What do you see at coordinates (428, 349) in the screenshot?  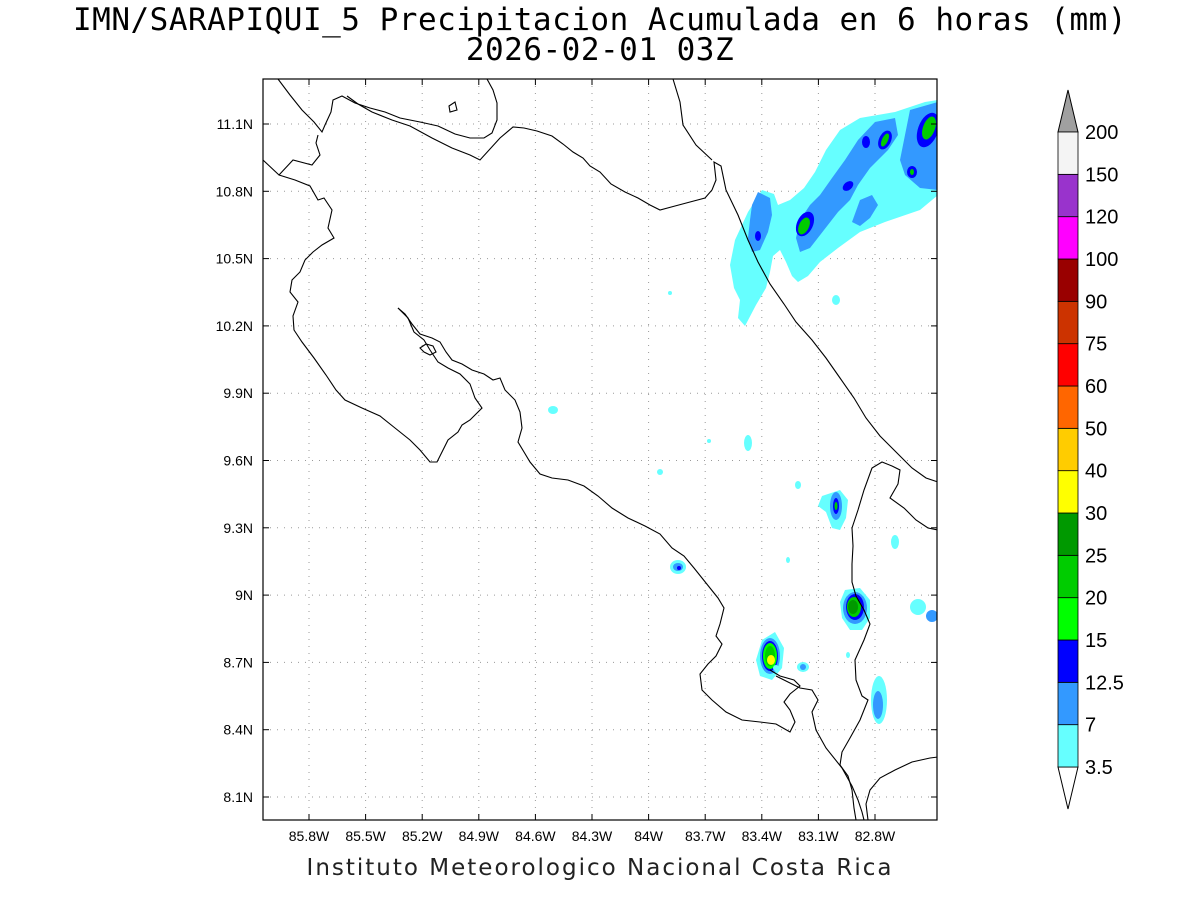 I see `chira-island` at bounding box center [428, 349].